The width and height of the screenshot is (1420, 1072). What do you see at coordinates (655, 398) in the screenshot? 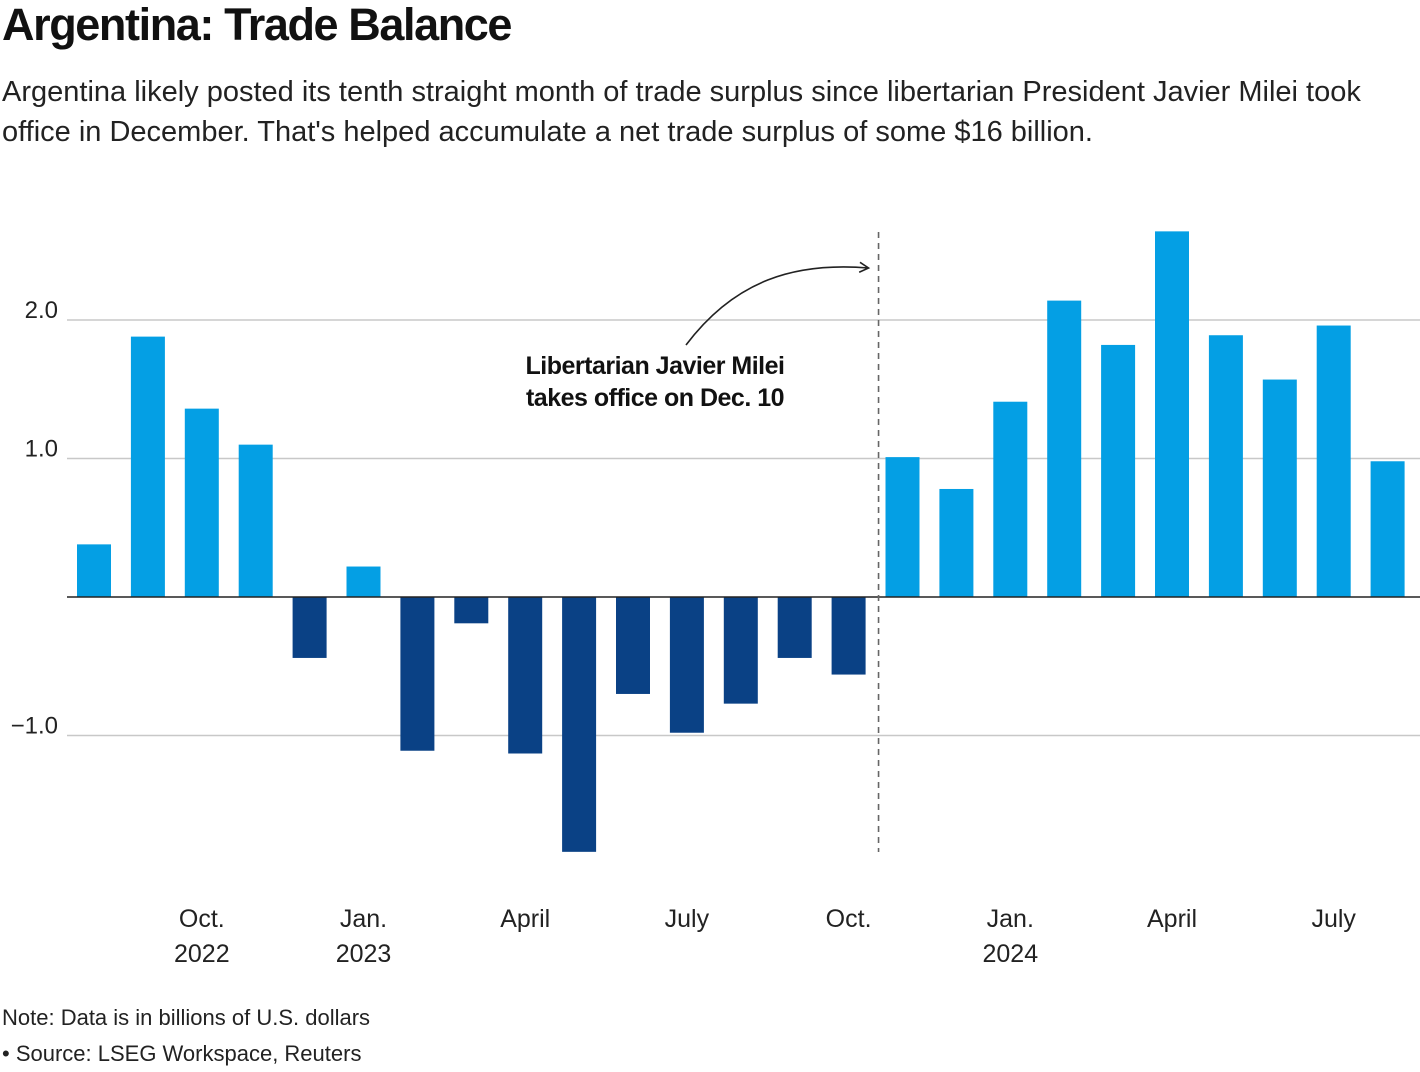
I see `annotation-text: takes office on Dec. 10` at bounding box center [655, 398].